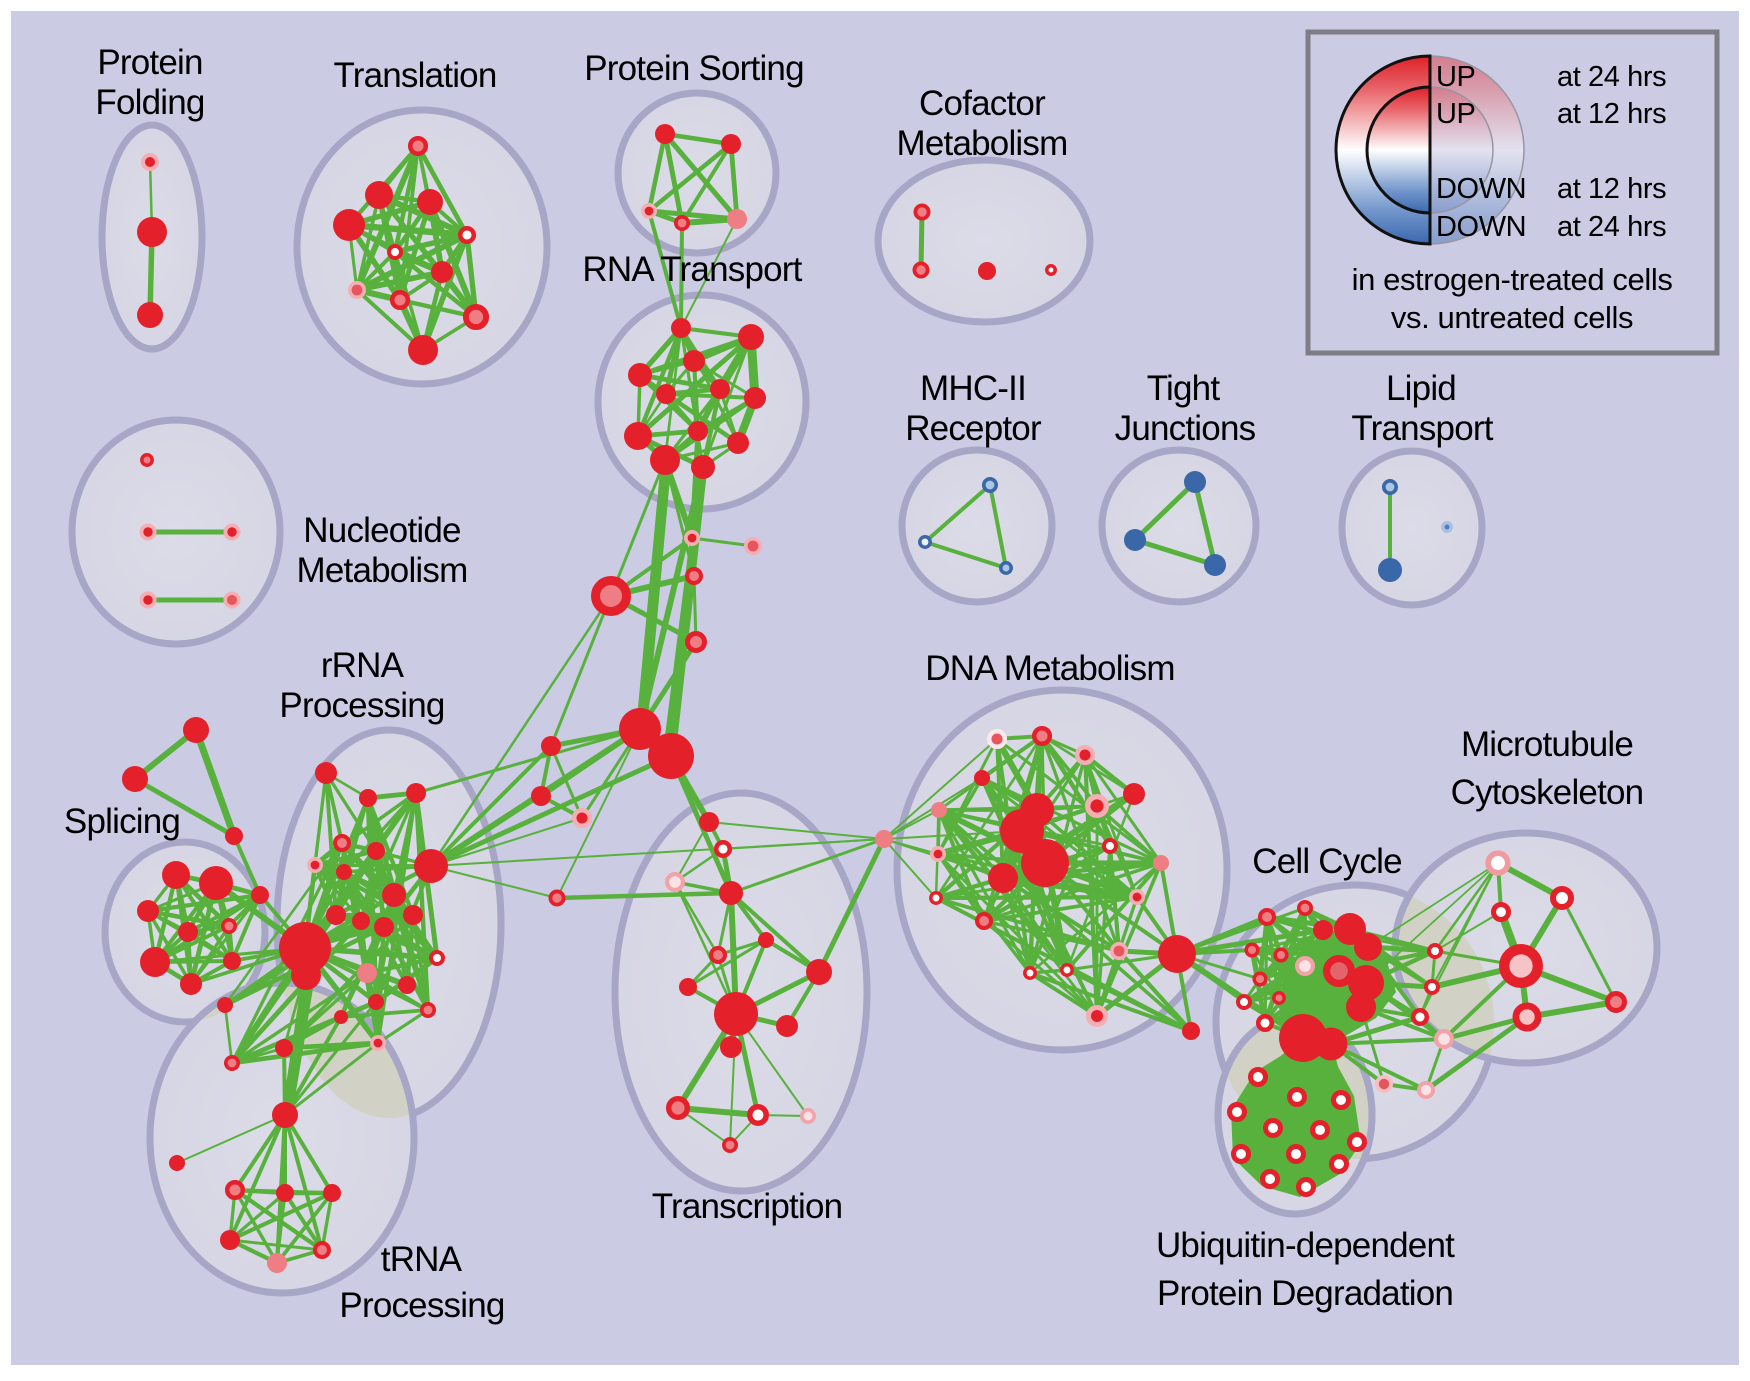 The image size is (1750, 1381). What do you see at coordinates (1049, 668) in the screenshot?
I see `svg-text: DNA Metabolism` at bounding box center [1049, 668].